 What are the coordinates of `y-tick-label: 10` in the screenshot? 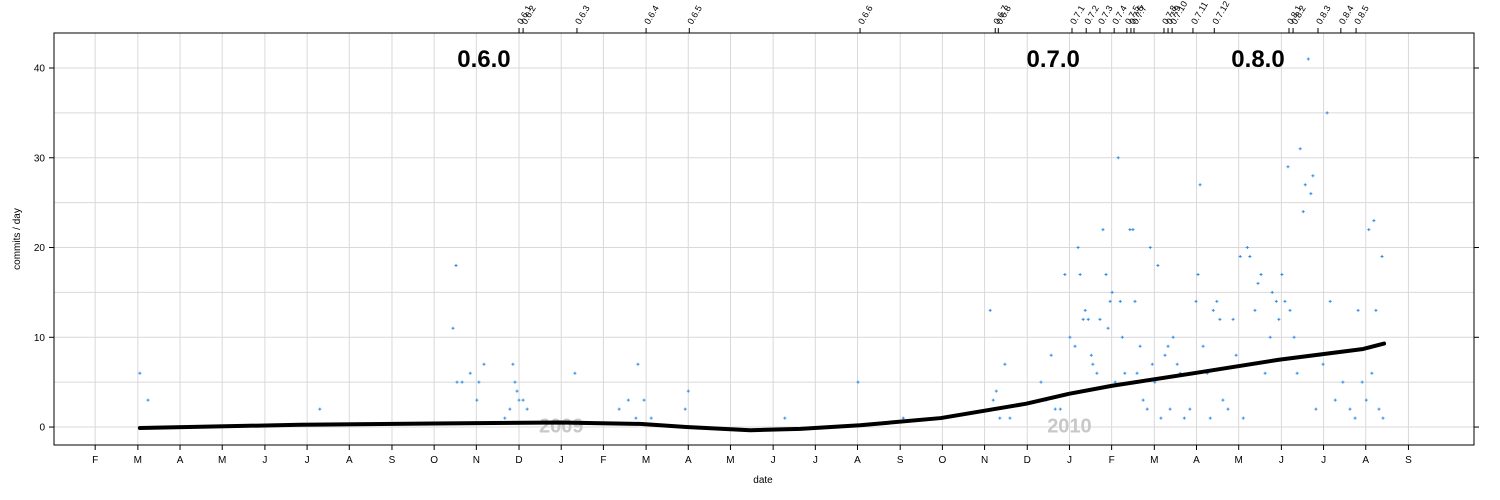 It's located at (40, 338).